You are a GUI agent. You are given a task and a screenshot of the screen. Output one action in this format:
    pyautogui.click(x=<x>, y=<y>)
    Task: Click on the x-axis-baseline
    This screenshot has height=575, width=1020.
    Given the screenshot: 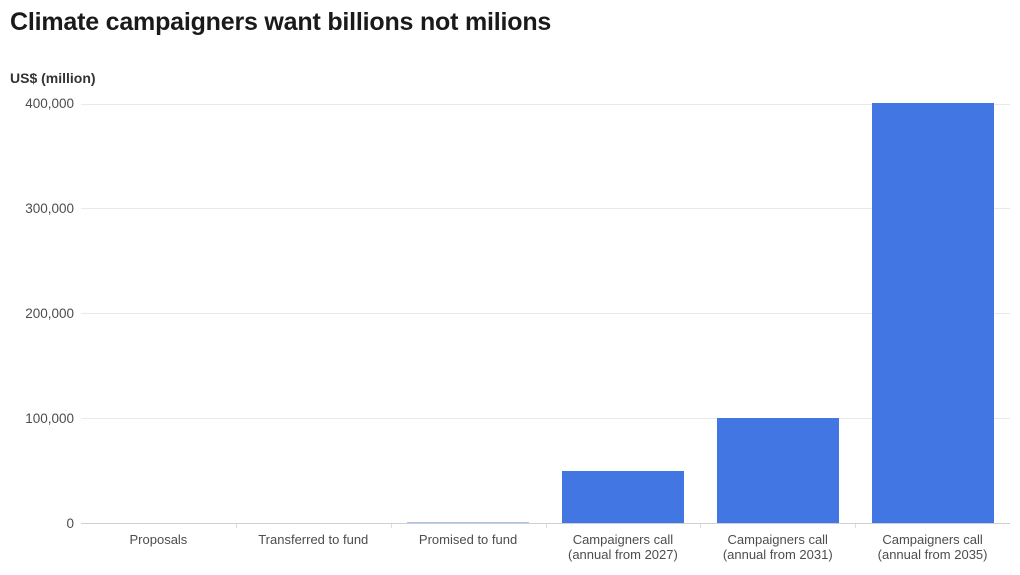 What is the action you would take?
    pyautogui.click(x=545, y=523)
    